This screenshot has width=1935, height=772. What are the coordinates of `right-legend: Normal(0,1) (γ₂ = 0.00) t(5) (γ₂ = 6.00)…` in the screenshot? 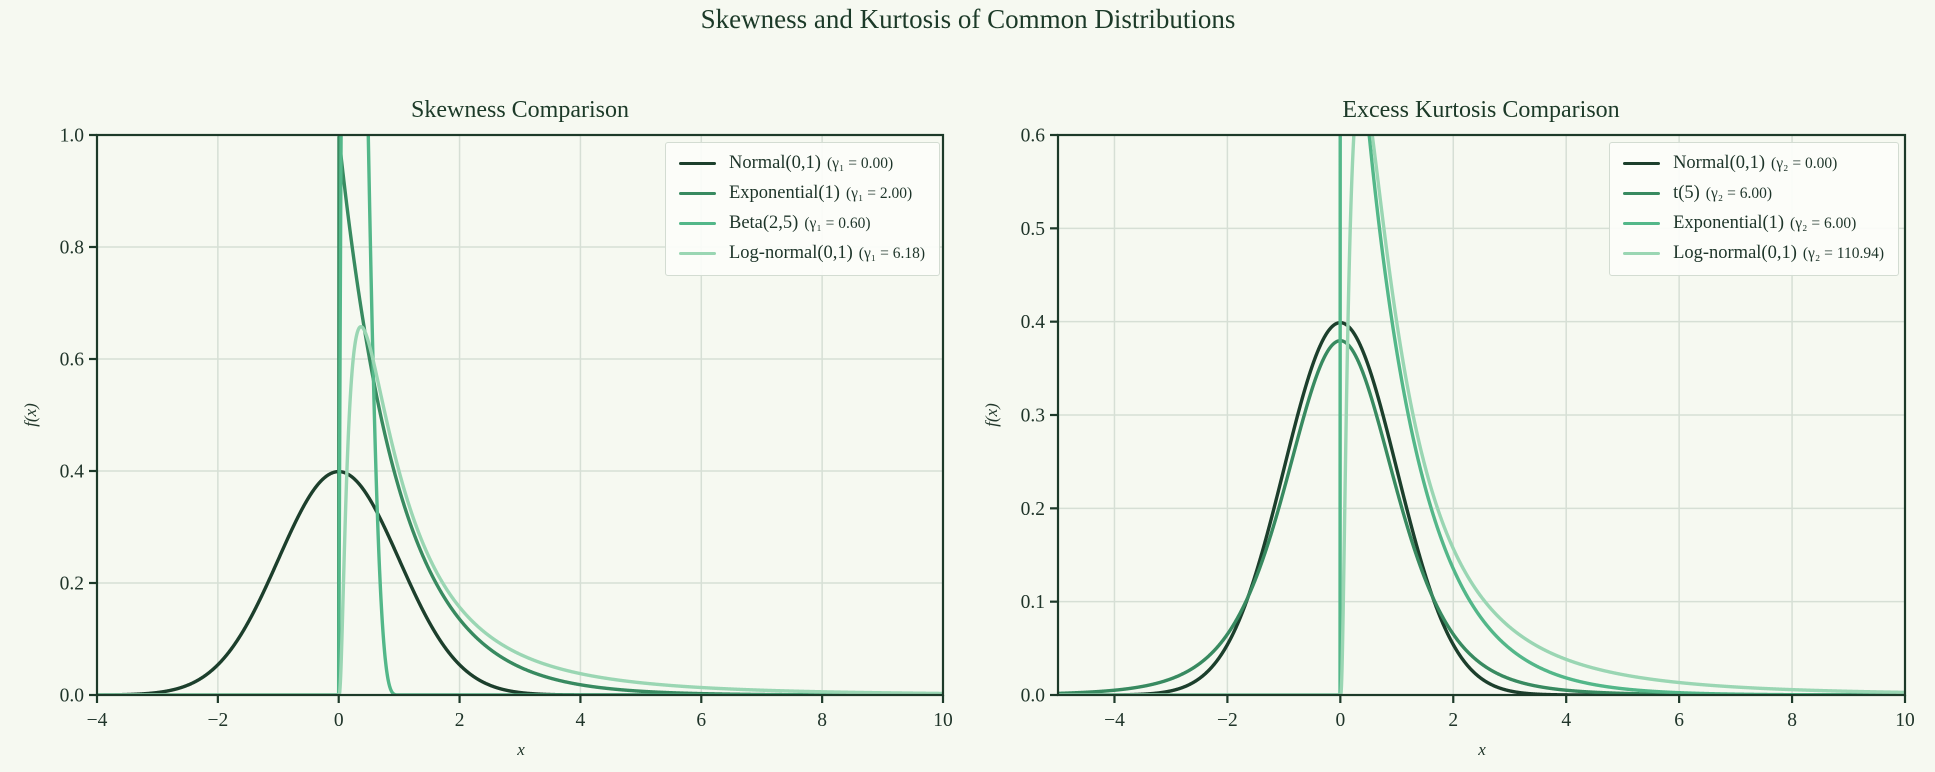 It's located at (1754, 209).